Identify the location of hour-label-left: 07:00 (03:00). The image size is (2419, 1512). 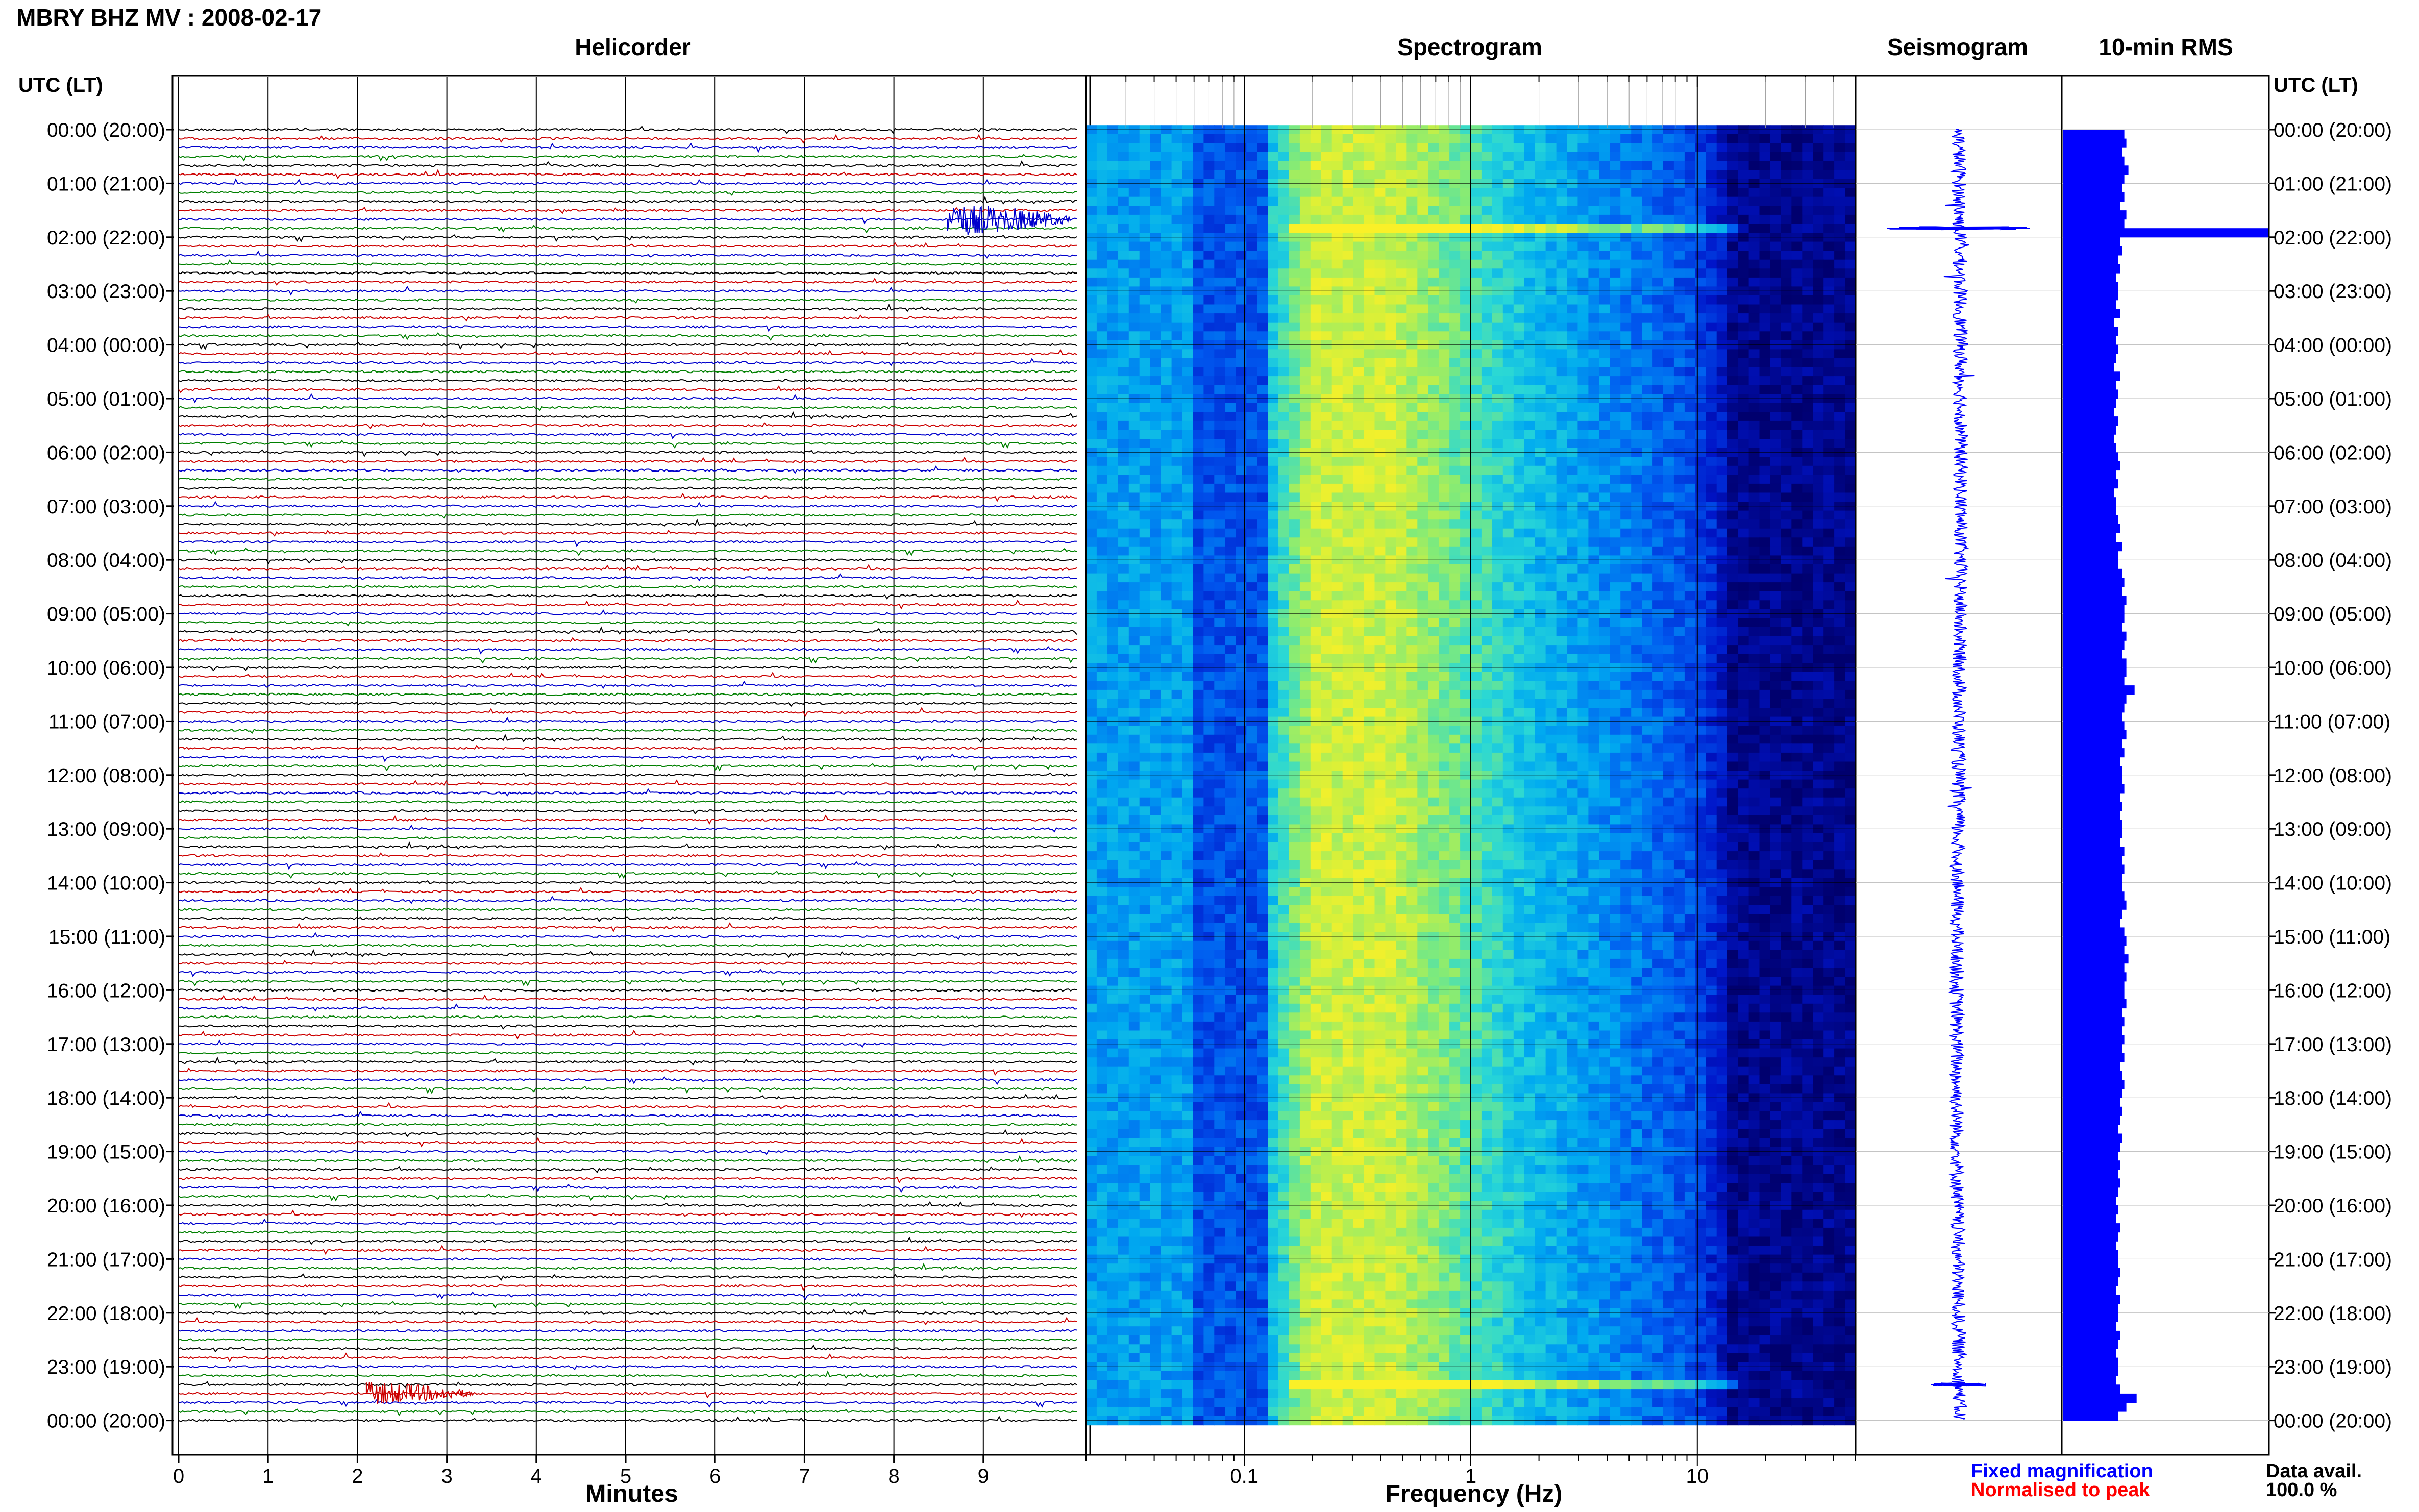
(106, 507).